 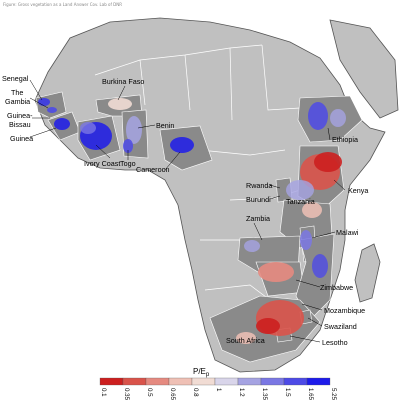 What do you see at coordinates (17, 92) in the screenshot?
I see `label-gambia-1: The` at bounding box center [17, 92].